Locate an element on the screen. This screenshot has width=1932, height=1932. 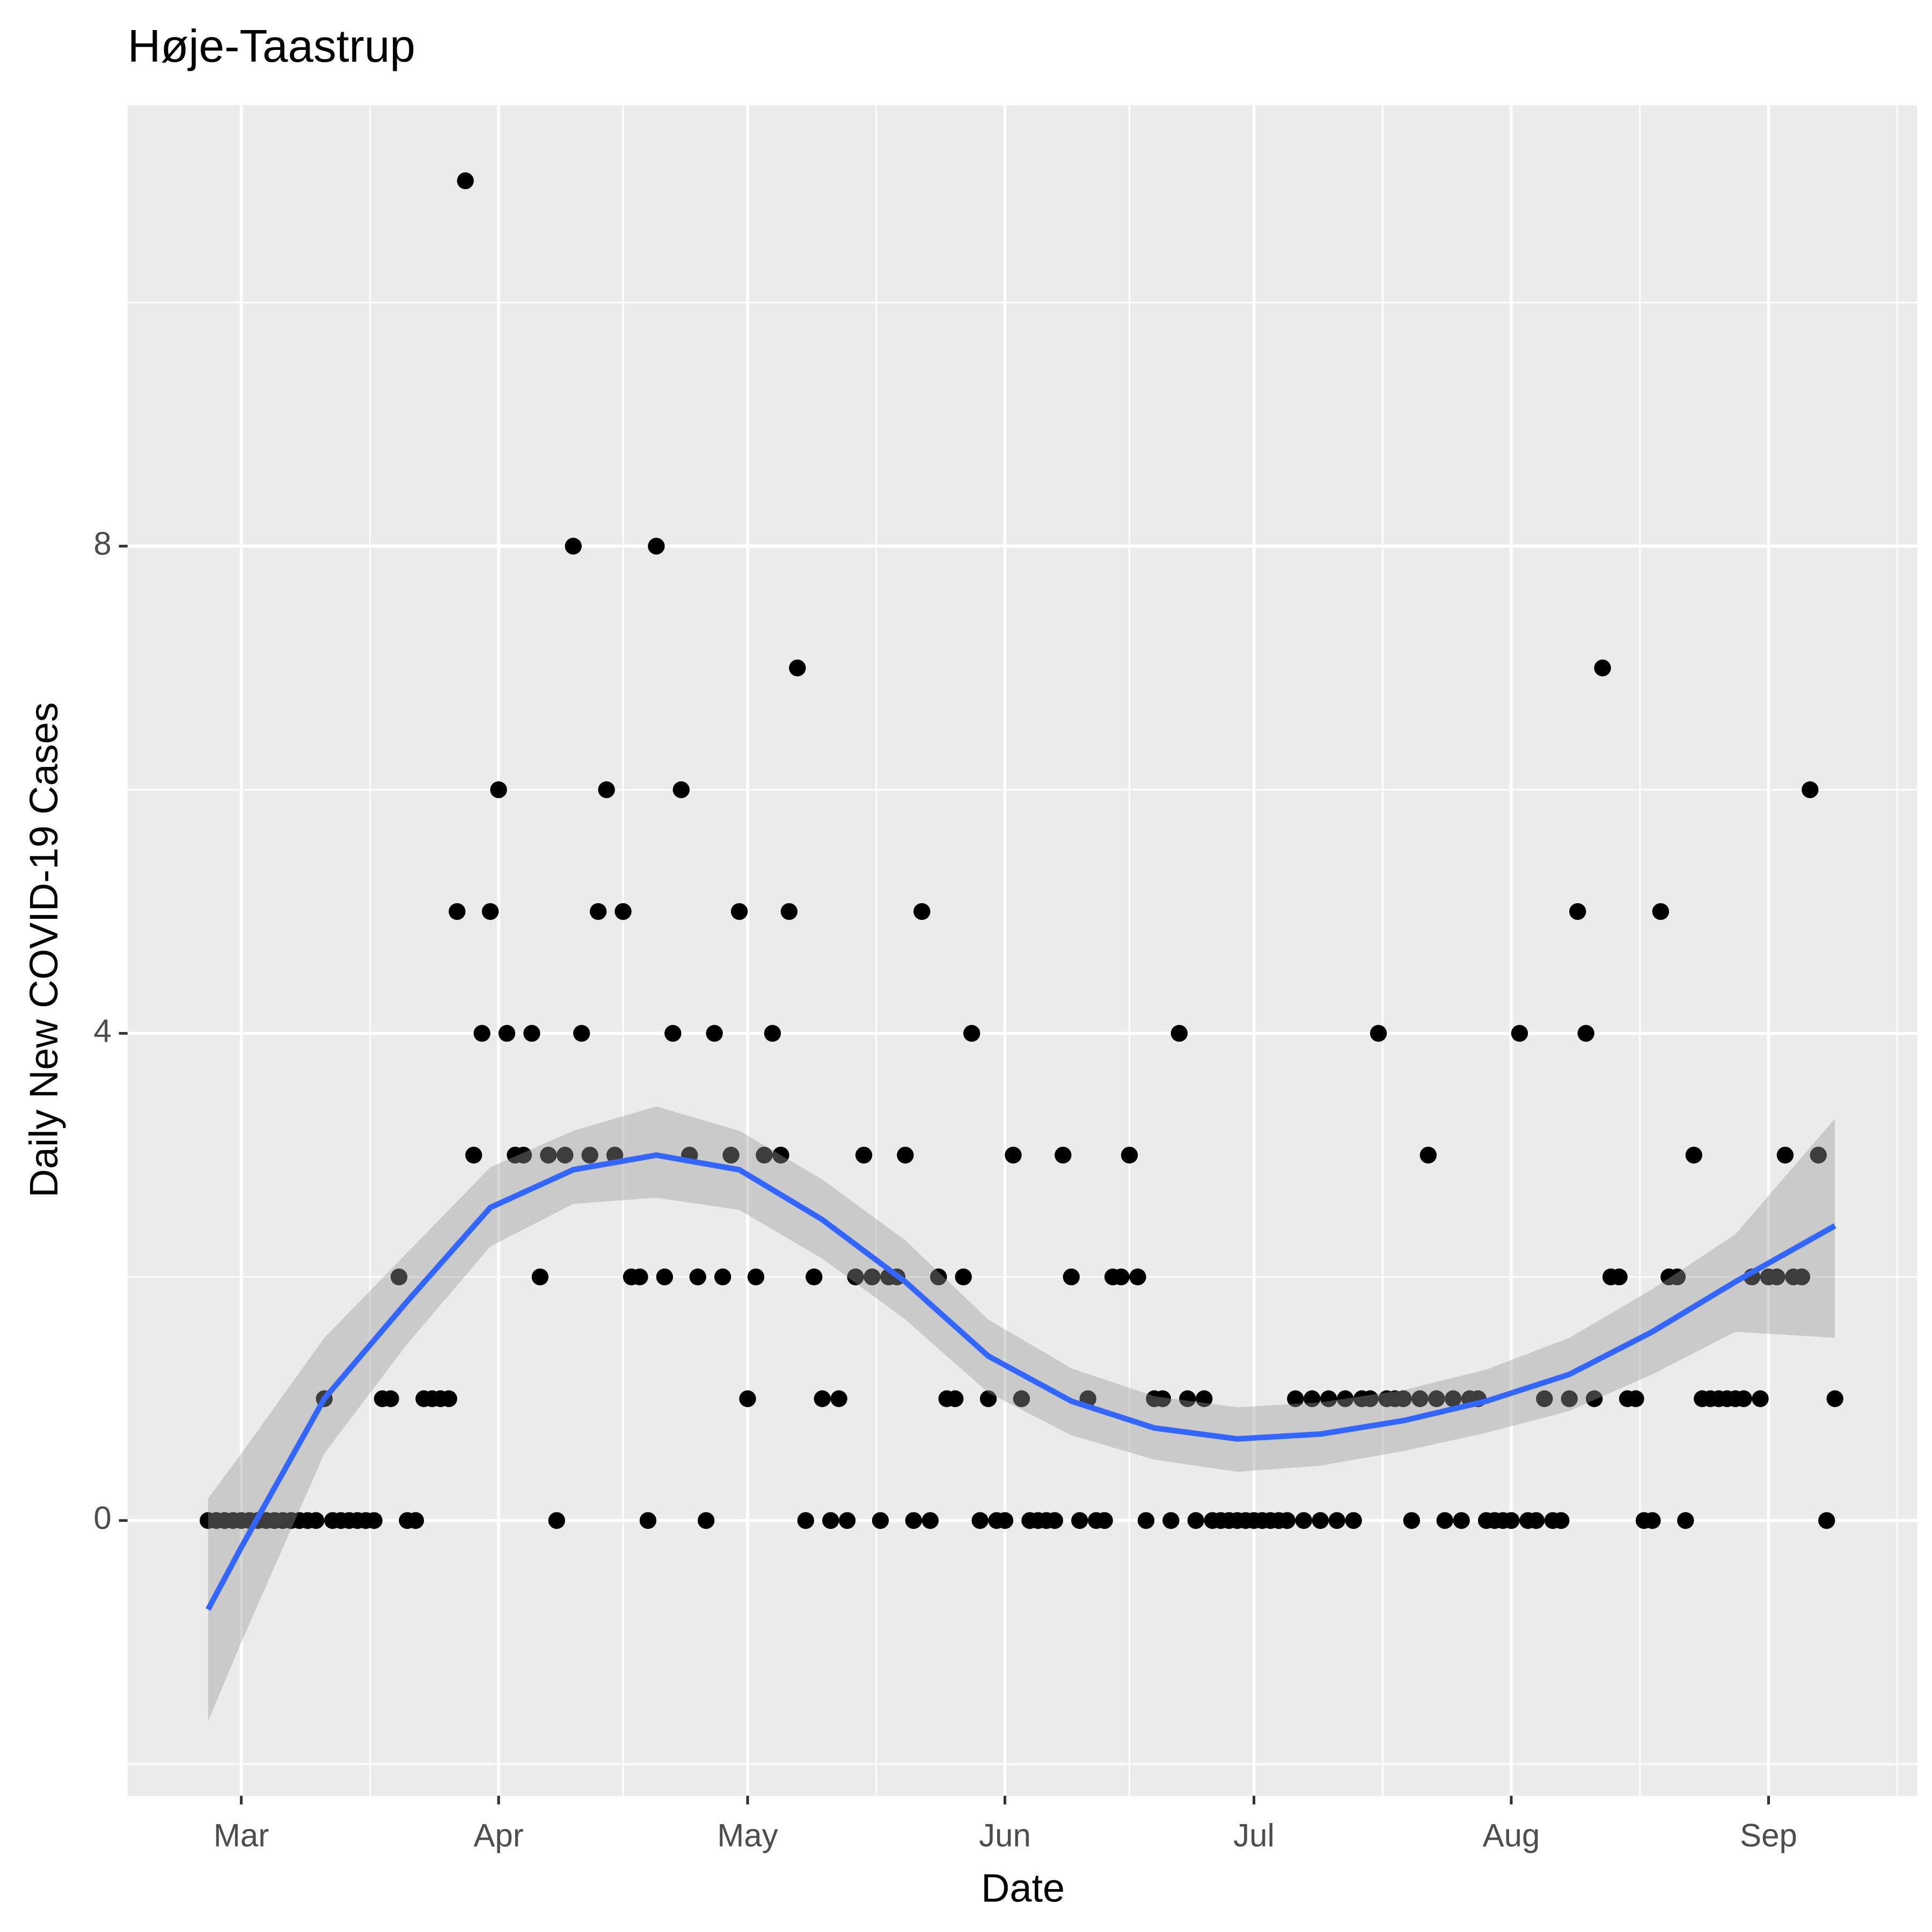
x-tick-label: Sep is located at coordinates (1768, 1835).